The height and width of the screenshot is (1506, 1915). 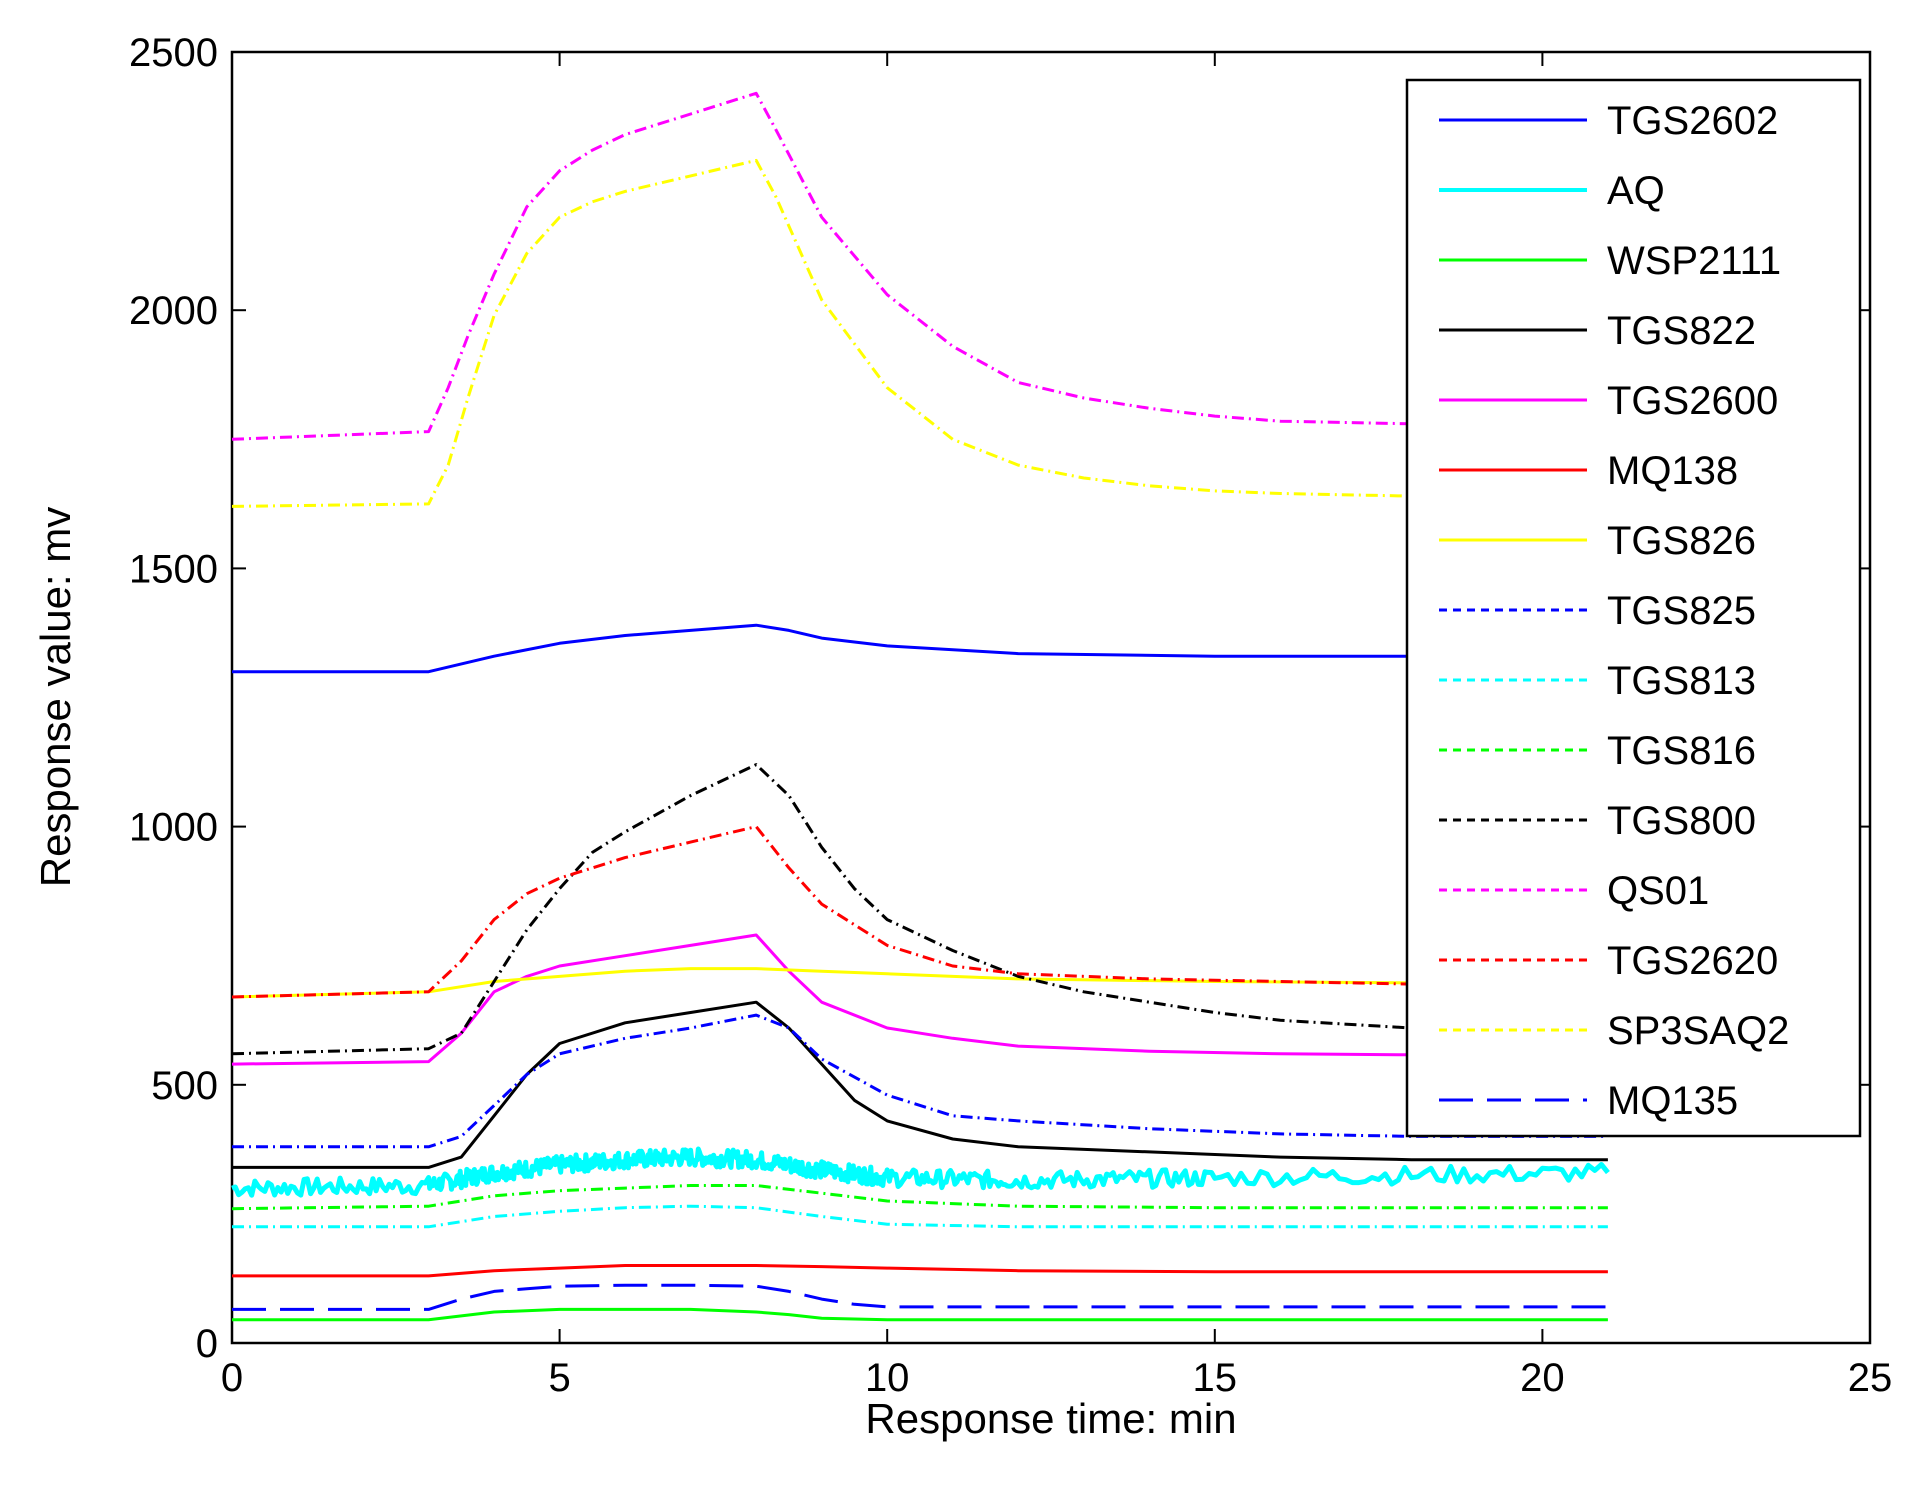 I want to click on series-line-mq138, so click(x=920, y=1271).